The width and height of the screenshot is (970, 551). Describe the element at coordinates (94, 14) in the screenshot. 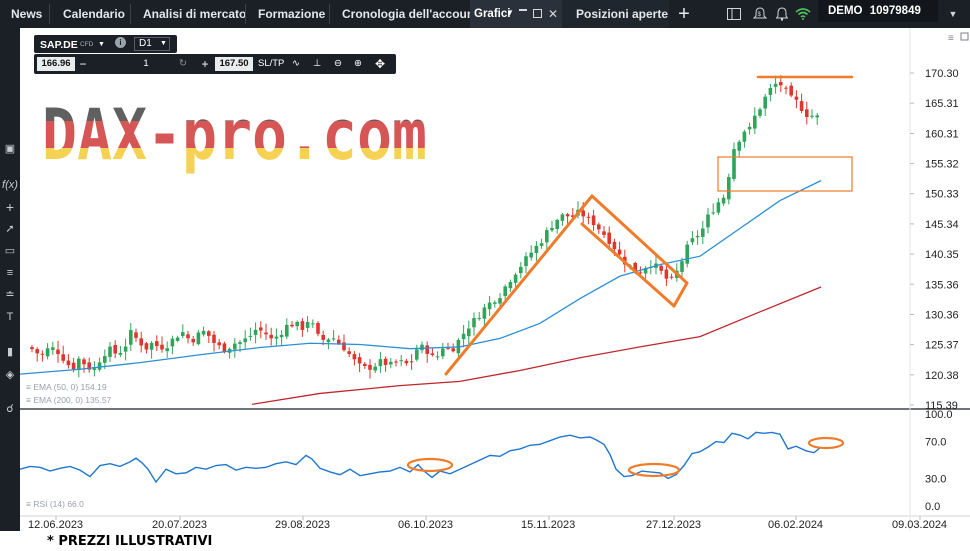

I see `nav-calendario: Calendario` at that location.